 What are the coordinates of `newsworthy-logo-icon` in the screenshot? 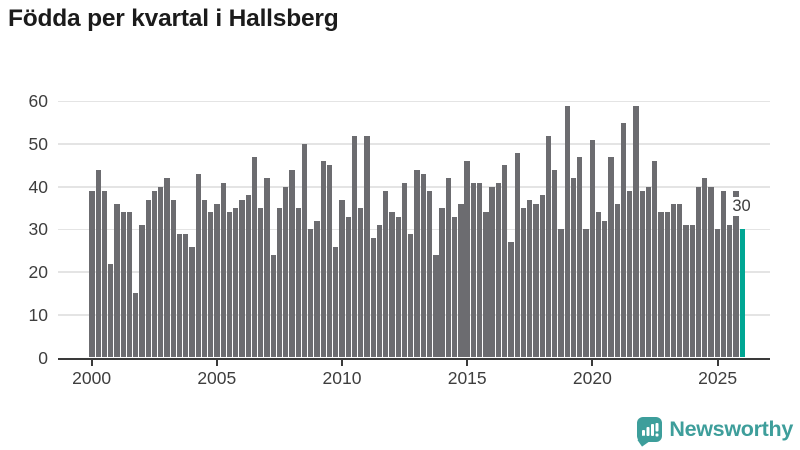 It's located at (650, 429).